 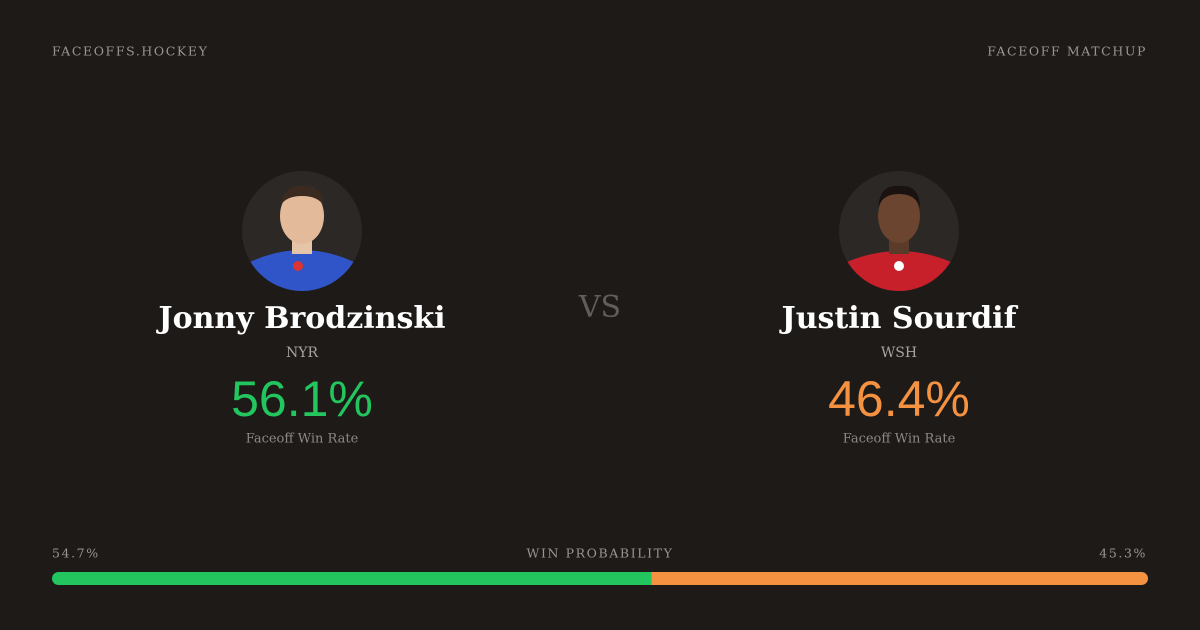 What do you see at coordinates (899, 318) in the screenshot?
I see `player-name: Justin Sourdif` at bounding box center [899, 318].